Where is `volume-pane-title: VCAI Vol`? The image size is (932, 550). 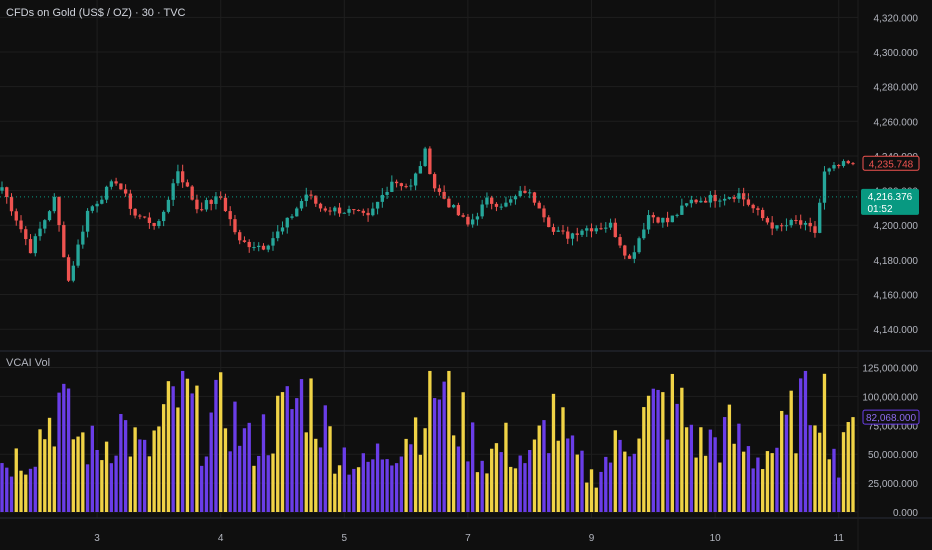 volume-pane-title: VCAI Vol is located at coordinates (28, 363).